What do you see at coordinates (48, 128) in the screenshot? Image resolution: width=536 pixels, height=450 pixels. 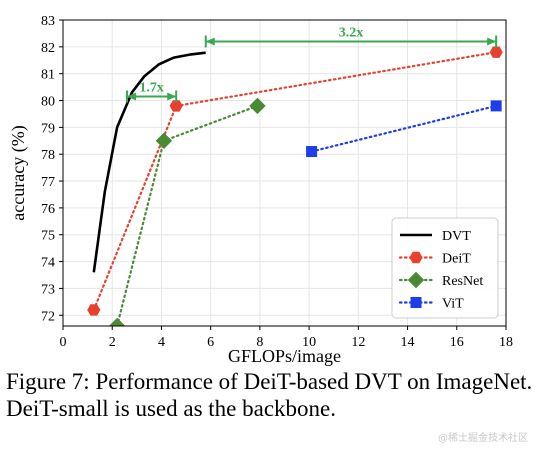 I see `y-tick-label: 79` at bounding box center [48, 128].